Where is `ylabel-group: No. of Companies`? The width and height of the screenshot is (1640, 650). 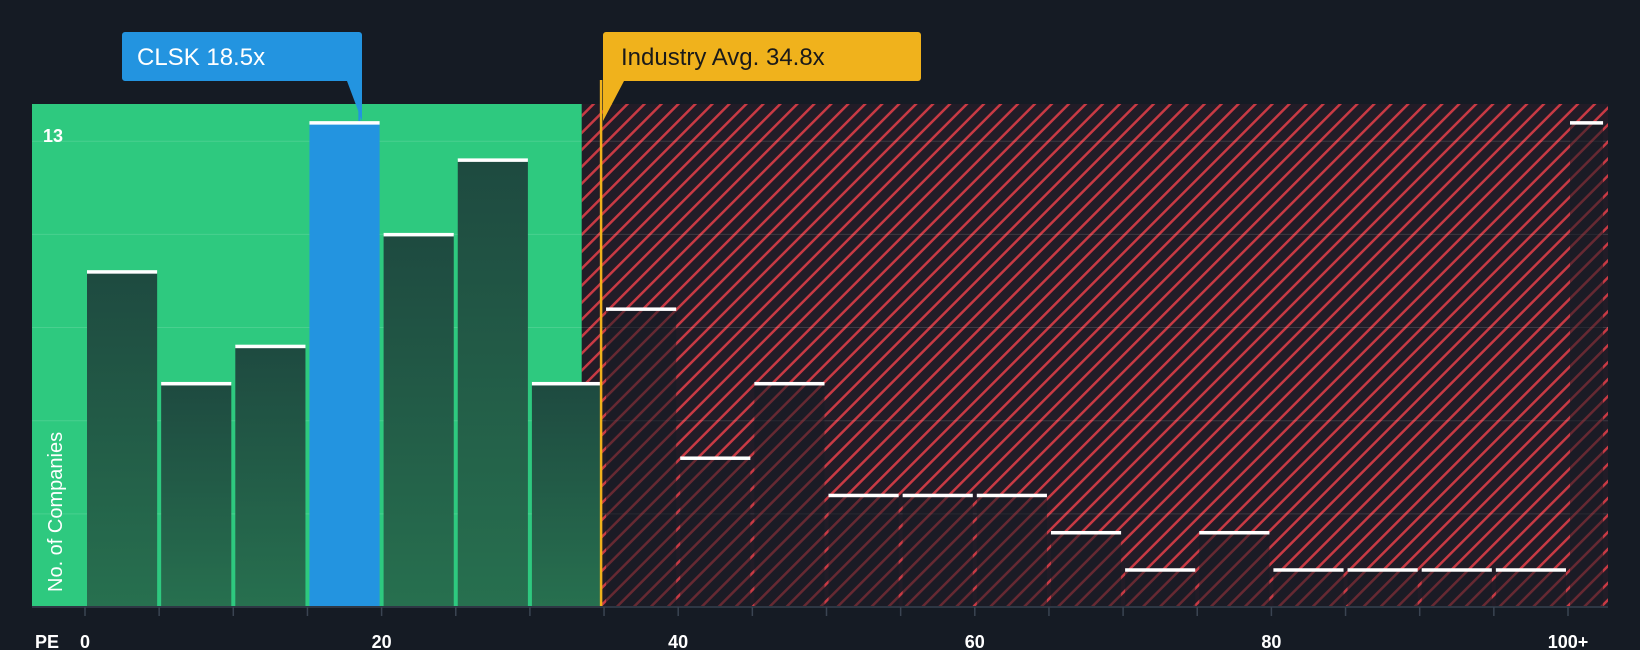
ylabel-group: No. of Companies is located at coordinates (56, 512).